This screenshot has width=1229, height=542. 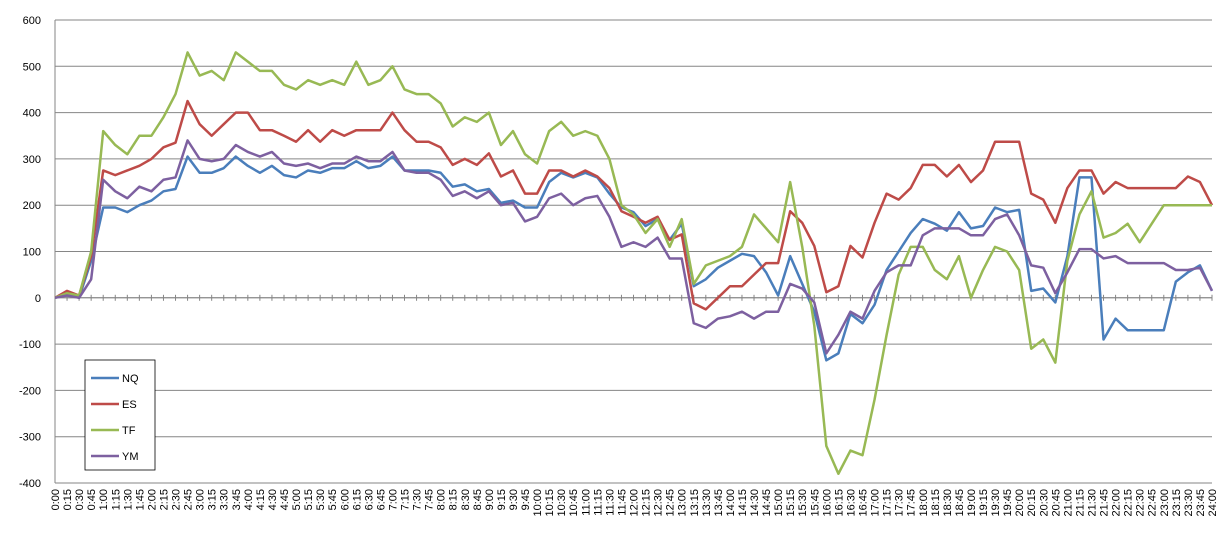 What do you see at coordinates (345, 499) in the screenshot?
I see `x-tick-label: 6:00` at bounding box center [345, 499].